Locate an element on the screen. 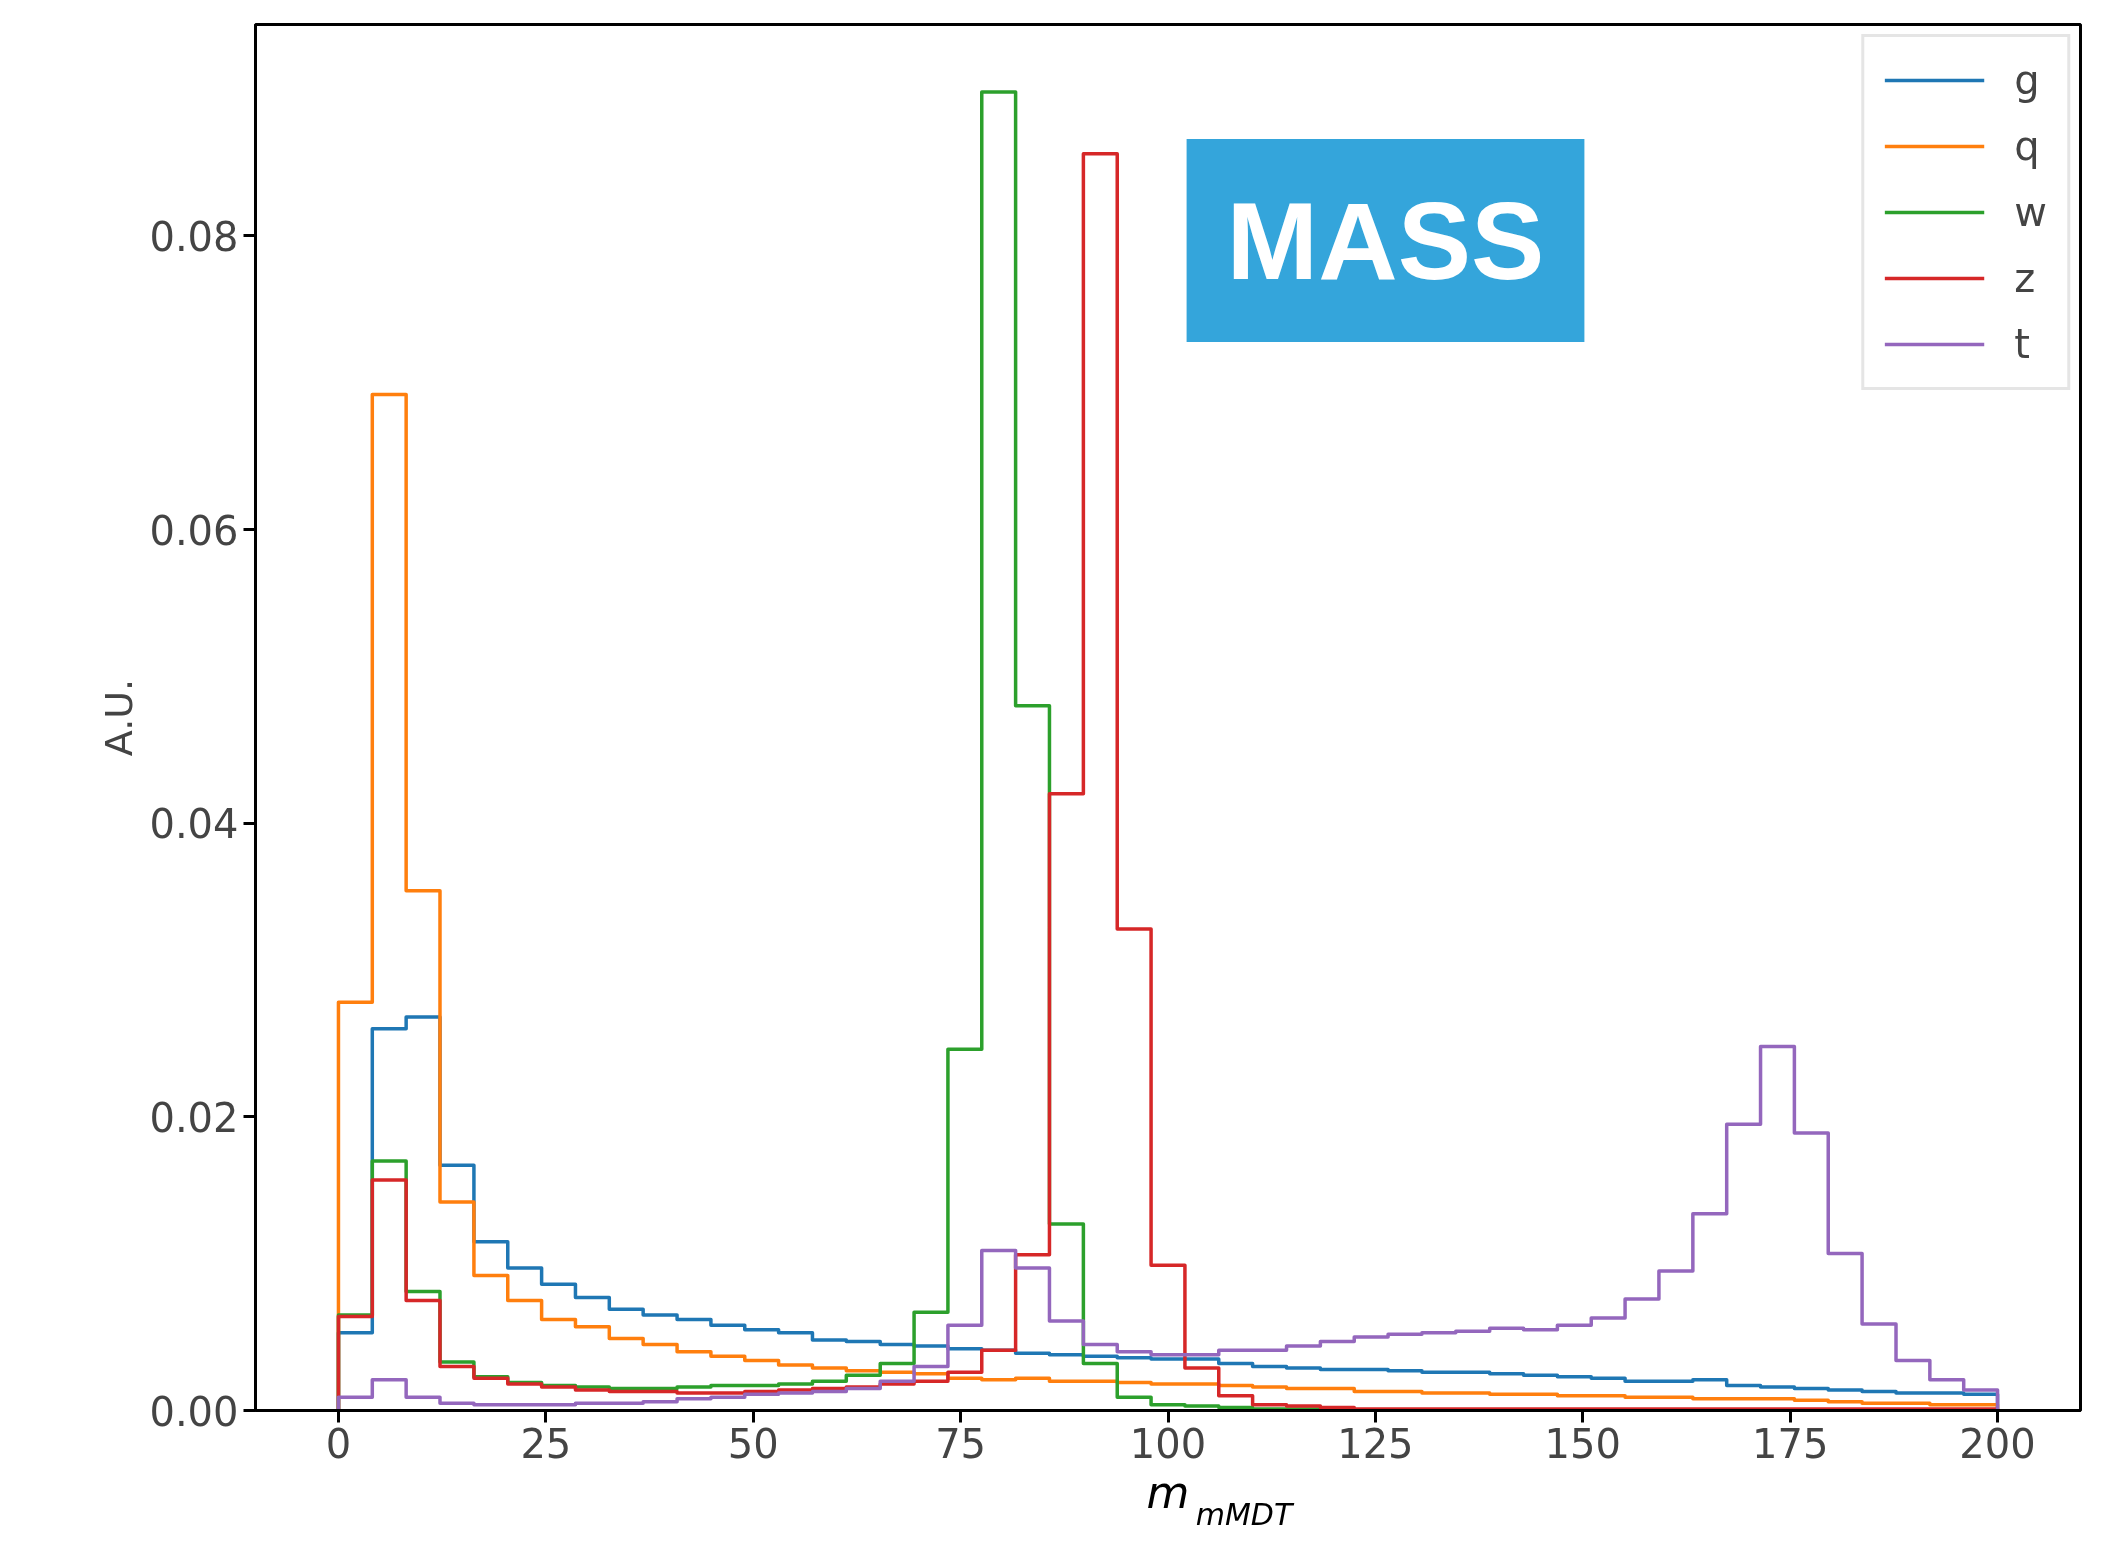 The width and height of the screenshot is (2106, 1567). legend-label: g is located at coordinates (2027, 80).